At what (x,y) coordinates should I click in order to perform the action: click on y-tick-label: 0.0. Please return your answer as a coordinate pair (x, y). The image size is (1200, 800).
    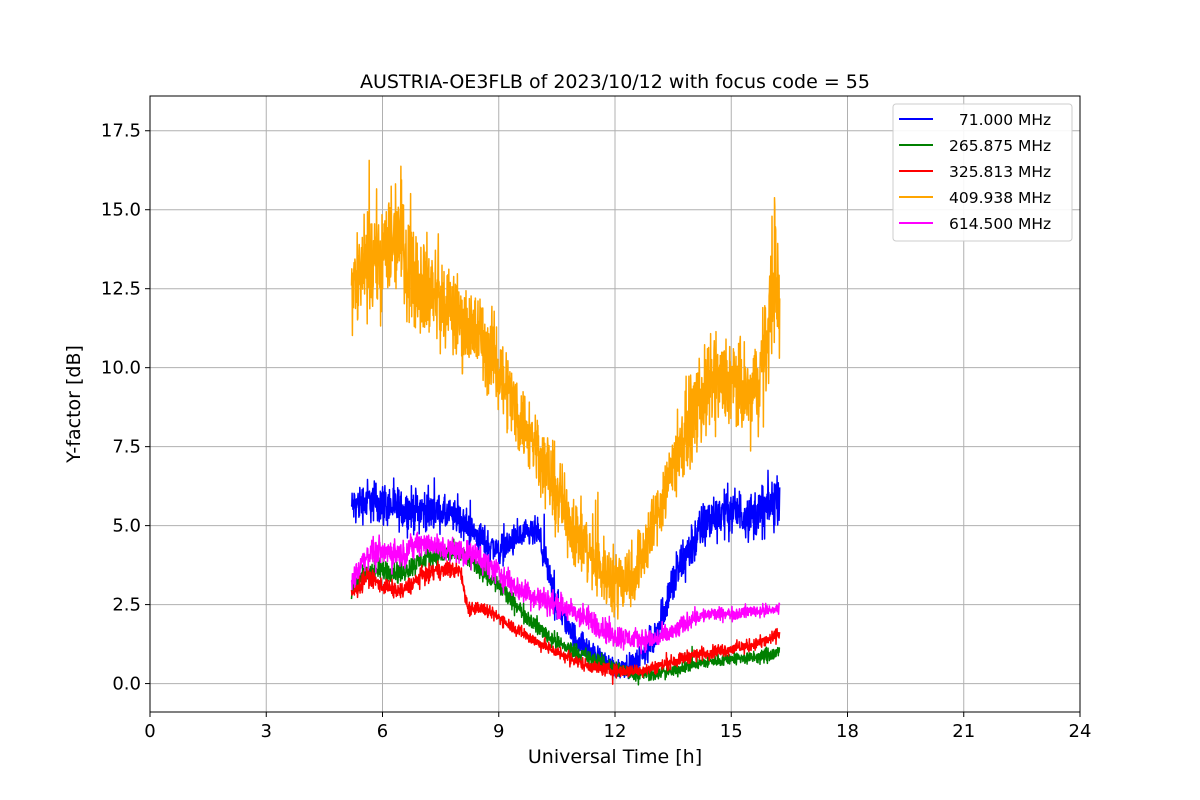
    Looking at the image, I should click on (126, 684).